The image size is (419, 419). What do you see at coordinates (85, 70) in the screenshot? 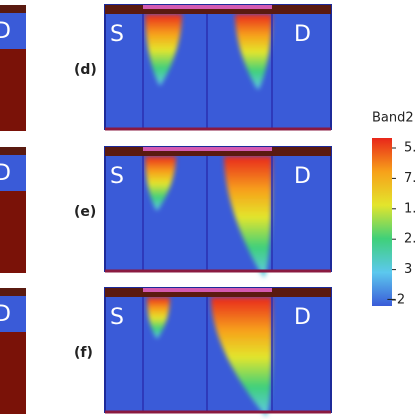
I see `panel-label: (d)` at bounding box center [85, 70].